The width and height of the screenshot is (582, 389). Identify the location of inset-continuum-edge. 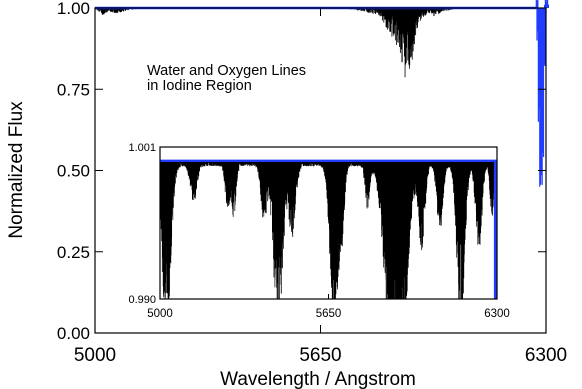
(495, 229).